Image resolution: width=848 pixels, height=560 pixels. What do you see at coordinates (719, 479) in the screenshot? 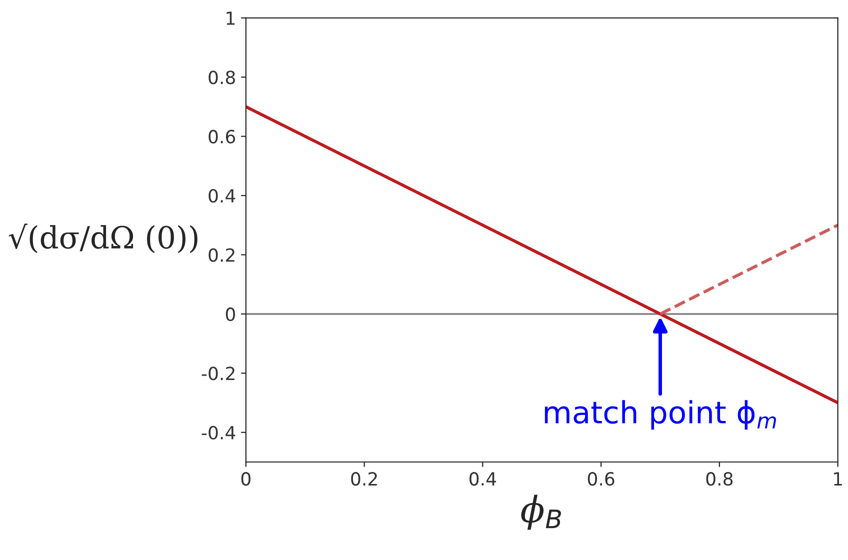
I see `x-tick-label: 0.8` at bounding box center [719, 479].